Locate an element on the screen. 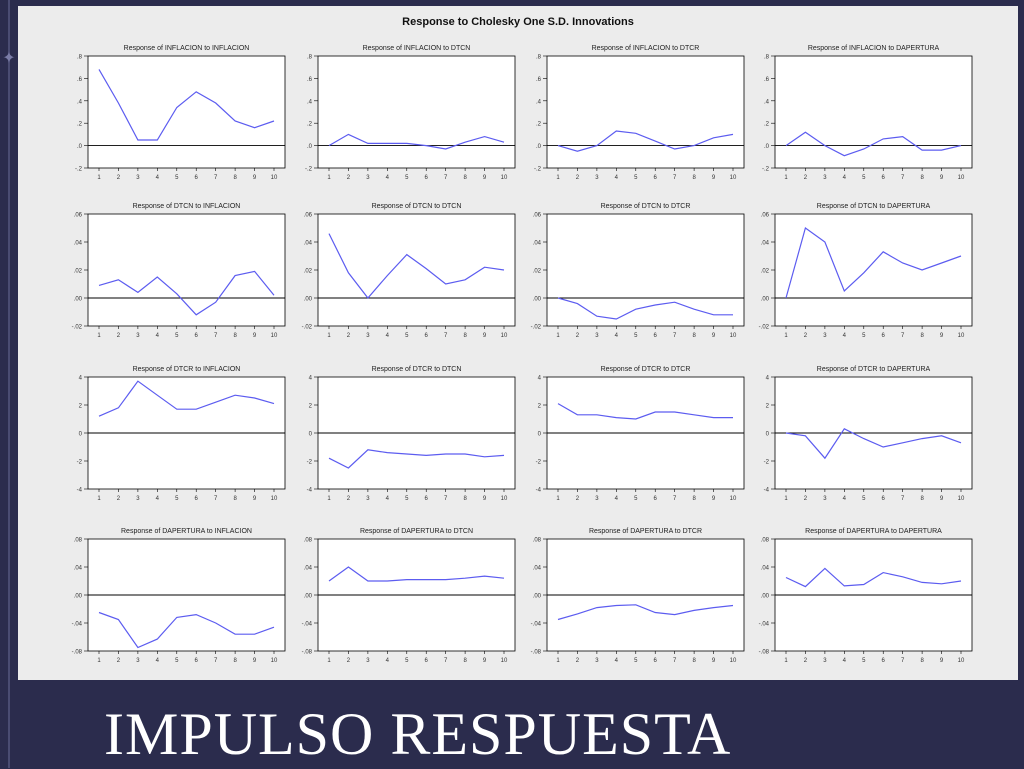 The height and width of the screenshot is (769, 1024). ornament-icon: ✦ is located at coordinates (9, 58).